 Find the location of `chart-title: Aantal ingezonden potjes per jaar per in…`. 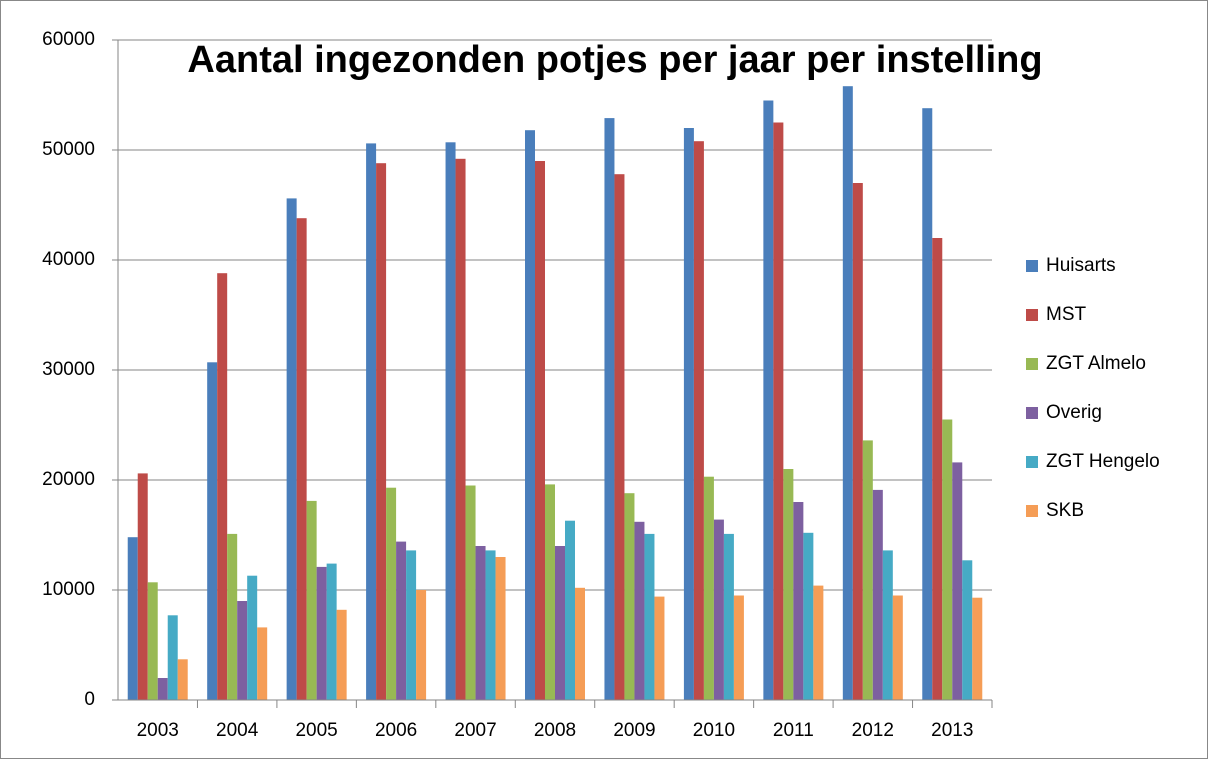

chart-title: Aantal ingezonden potjes per jaar per in… is located at coordinates (614, 60).